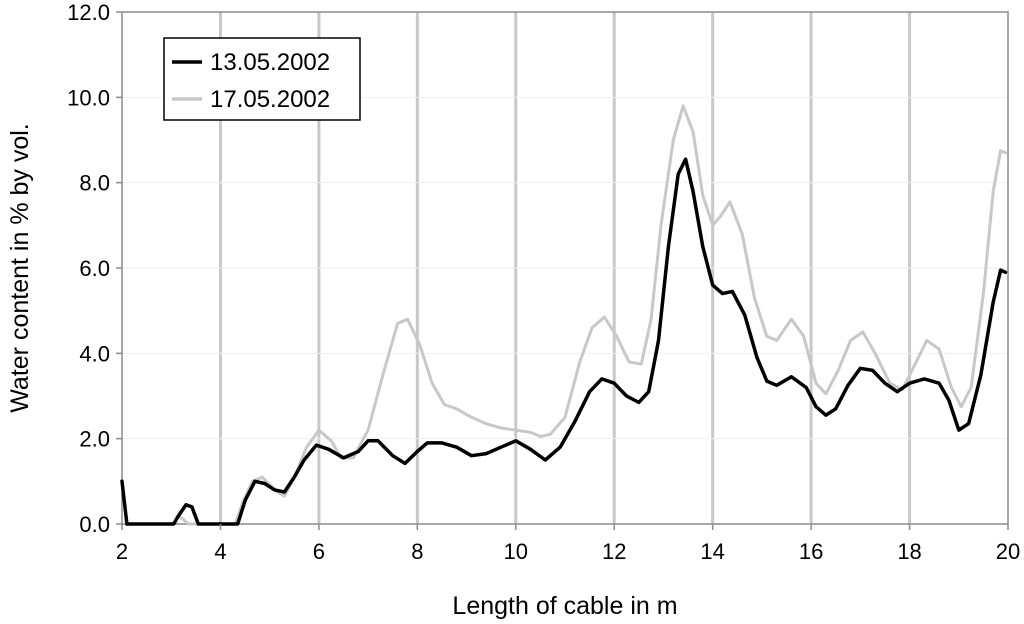  I want to click on y-tick-label: 0.0, so click(94, 524).